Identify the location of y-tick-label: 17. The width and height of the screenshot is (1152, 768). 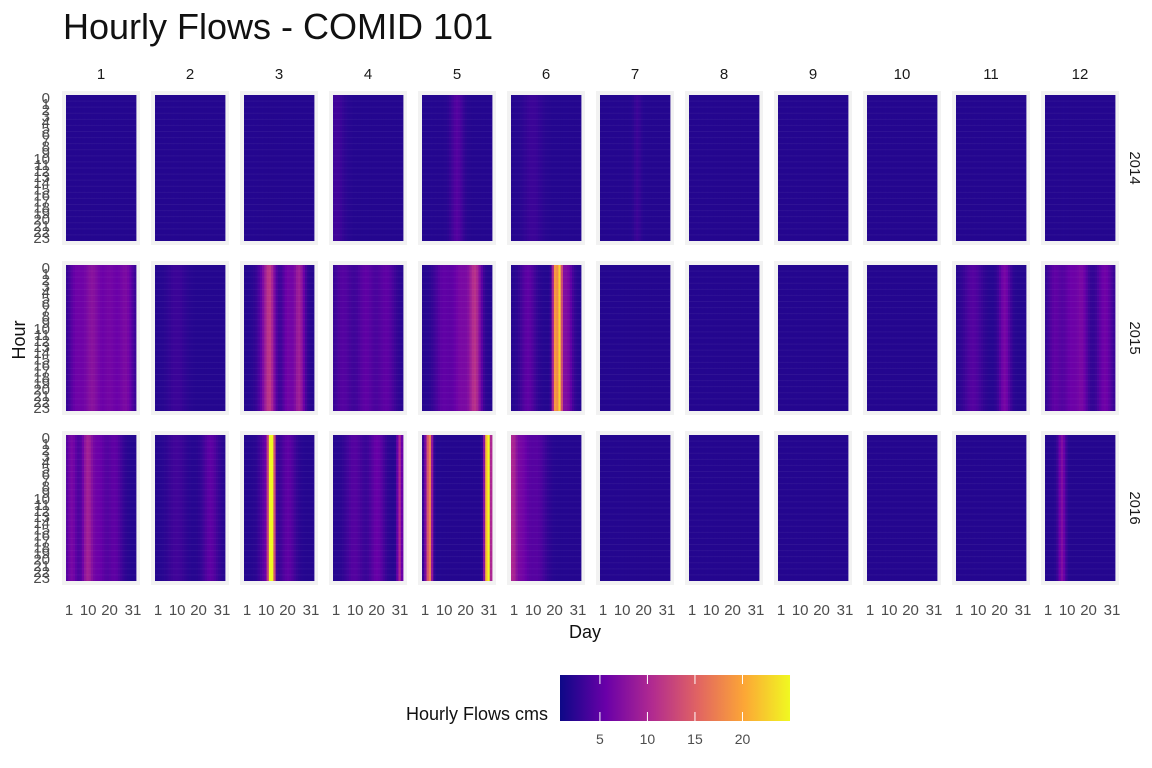
(41, 201).